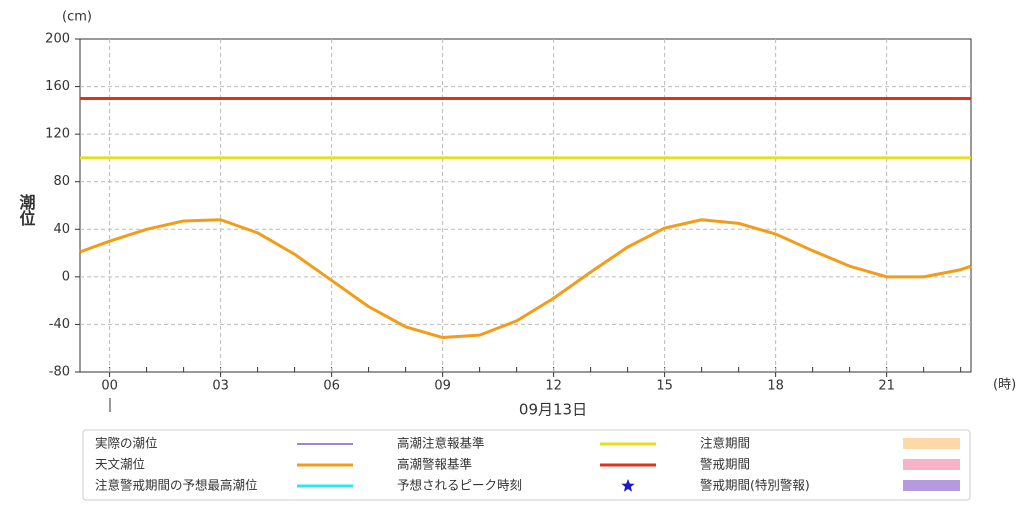 The width and height of the screenshot is (1024, 513). Describe the element at coordinates (775, 386) in the screenshot. I see `x-tick-label: 18` at that location.